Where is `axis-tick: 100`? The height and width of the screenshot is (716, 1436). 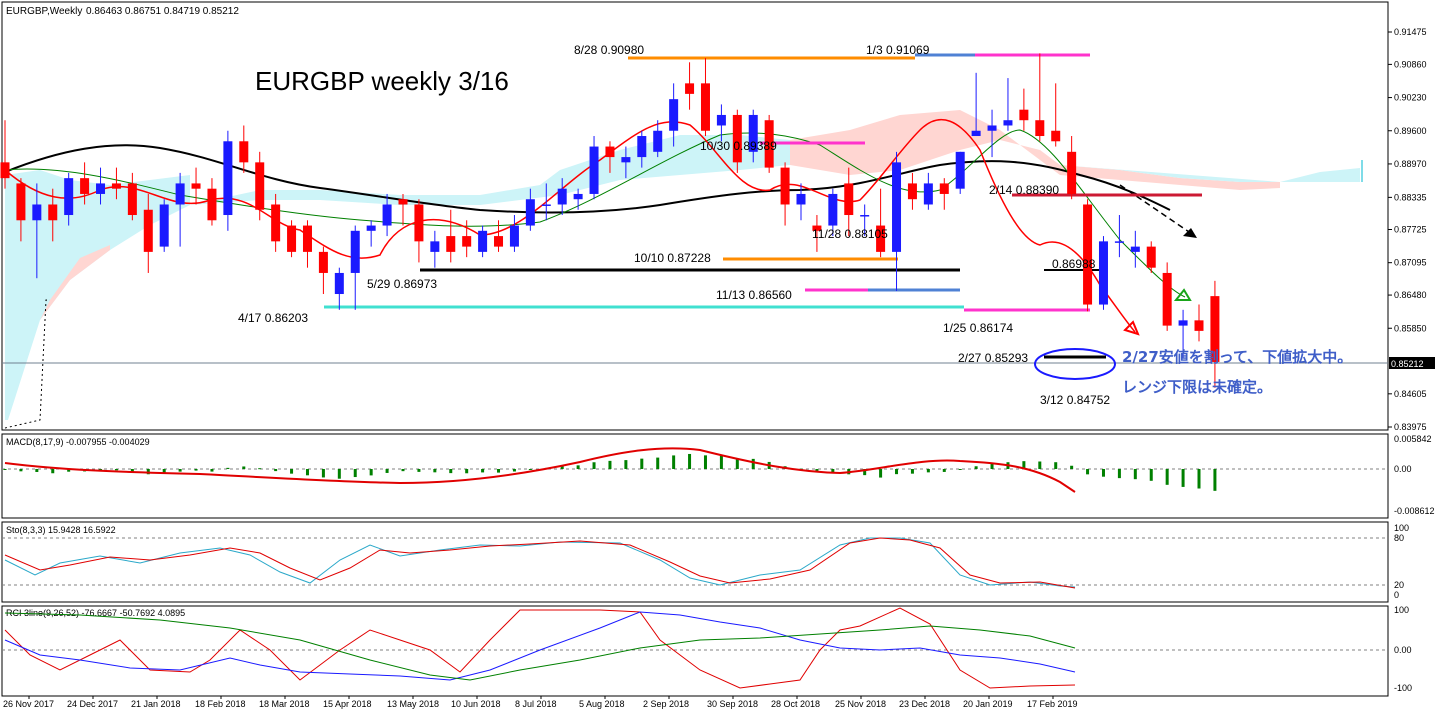 axis-tick: 100 is located at coordinates (1401, 610).